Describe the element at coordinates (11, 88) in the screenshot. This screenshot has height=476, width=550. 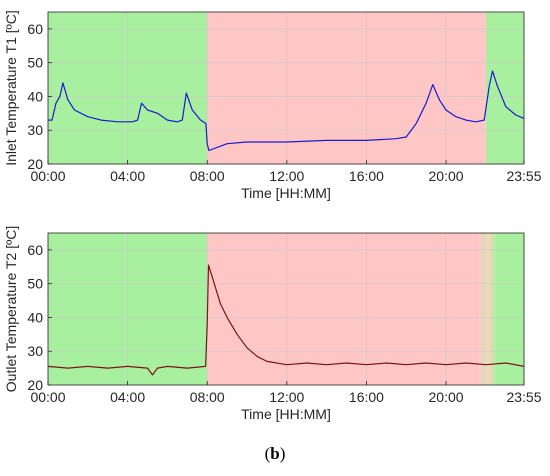
I see `y-axis-label: Inlet Temperature T1 [ºC]` at that location.